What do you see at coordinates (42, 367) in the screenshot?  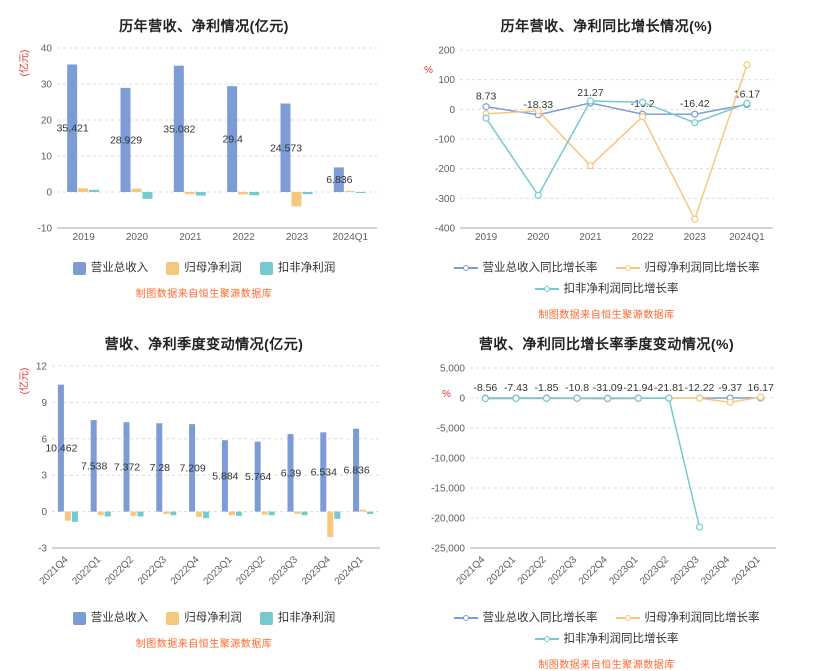 I see `svg-text: 12` at bounding box center [42, 367].